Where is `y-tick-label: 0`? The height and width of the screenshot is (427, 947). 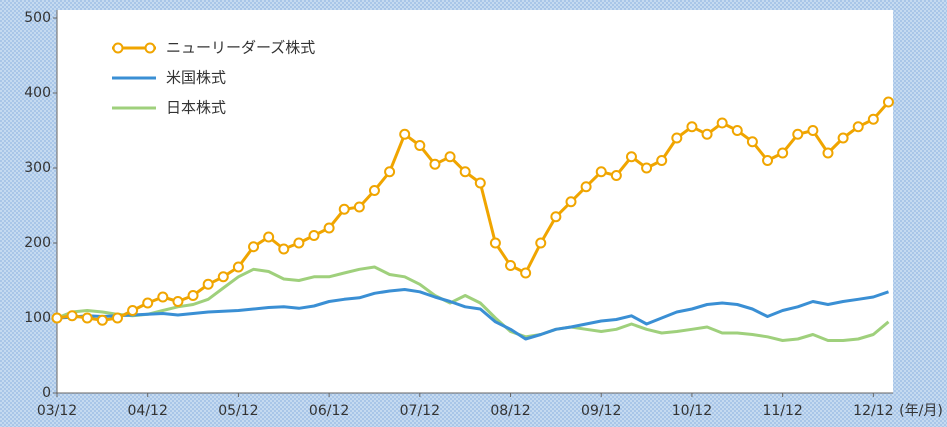
y-tick-label: 0 is located at coordinates (46, 393).